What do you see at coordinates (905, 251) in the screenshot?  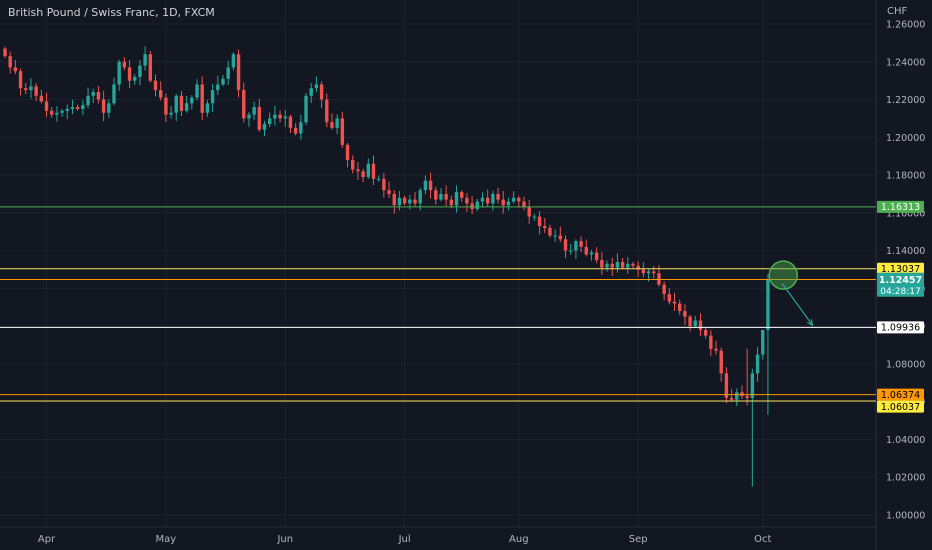 I see `price-tick-label: 1.14000` at bounding box center [905, 251].